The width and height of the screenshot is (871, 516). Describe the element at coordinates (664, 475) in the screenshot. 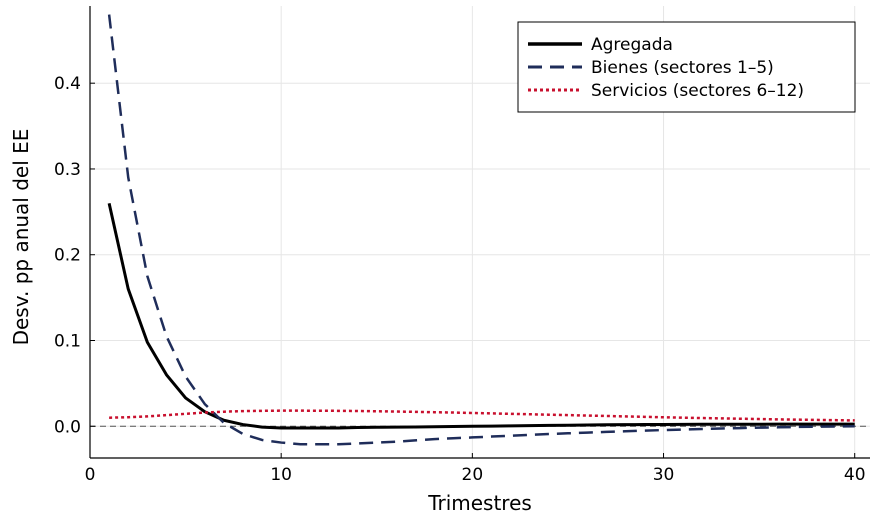

I see `x-tick-label-3: 30` at that location.